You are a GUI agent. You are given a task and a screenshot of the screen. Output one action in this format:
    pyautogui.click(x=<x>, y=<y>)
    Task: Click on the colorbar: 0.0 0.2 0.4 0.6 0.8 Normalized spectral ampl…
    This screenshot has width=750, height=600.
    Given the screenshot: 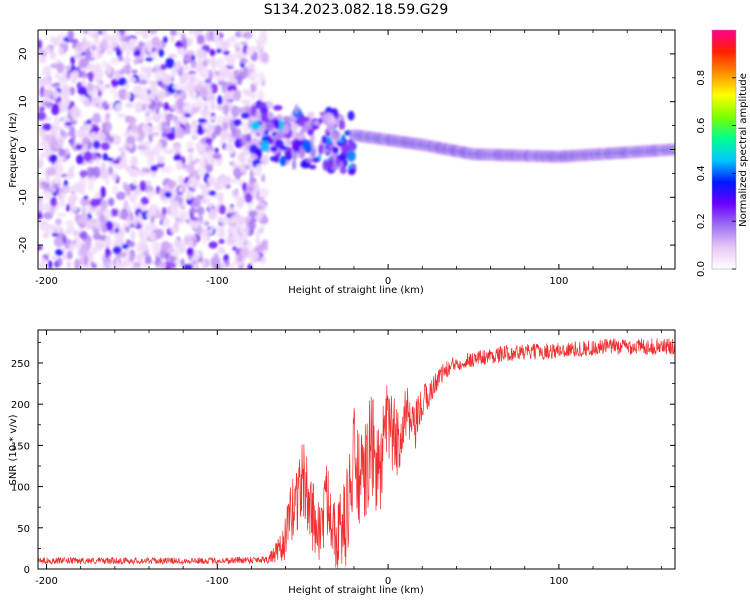 What is the action you would take?
    pyautogui.click(x=722, y=153)
    